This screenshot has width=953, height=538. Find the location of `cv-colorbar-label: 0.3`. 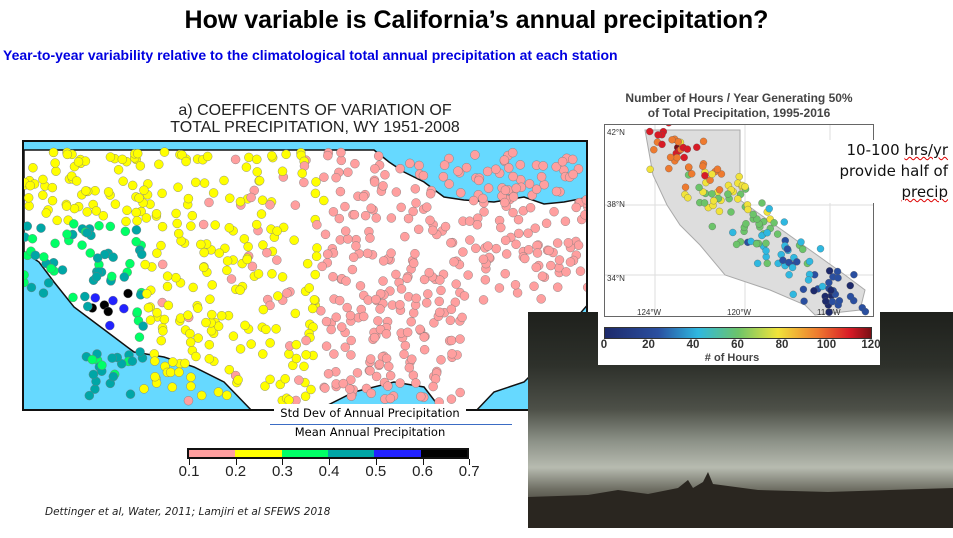

cv-colorbar-label: 0.3 is located at coordinates (282, 471).